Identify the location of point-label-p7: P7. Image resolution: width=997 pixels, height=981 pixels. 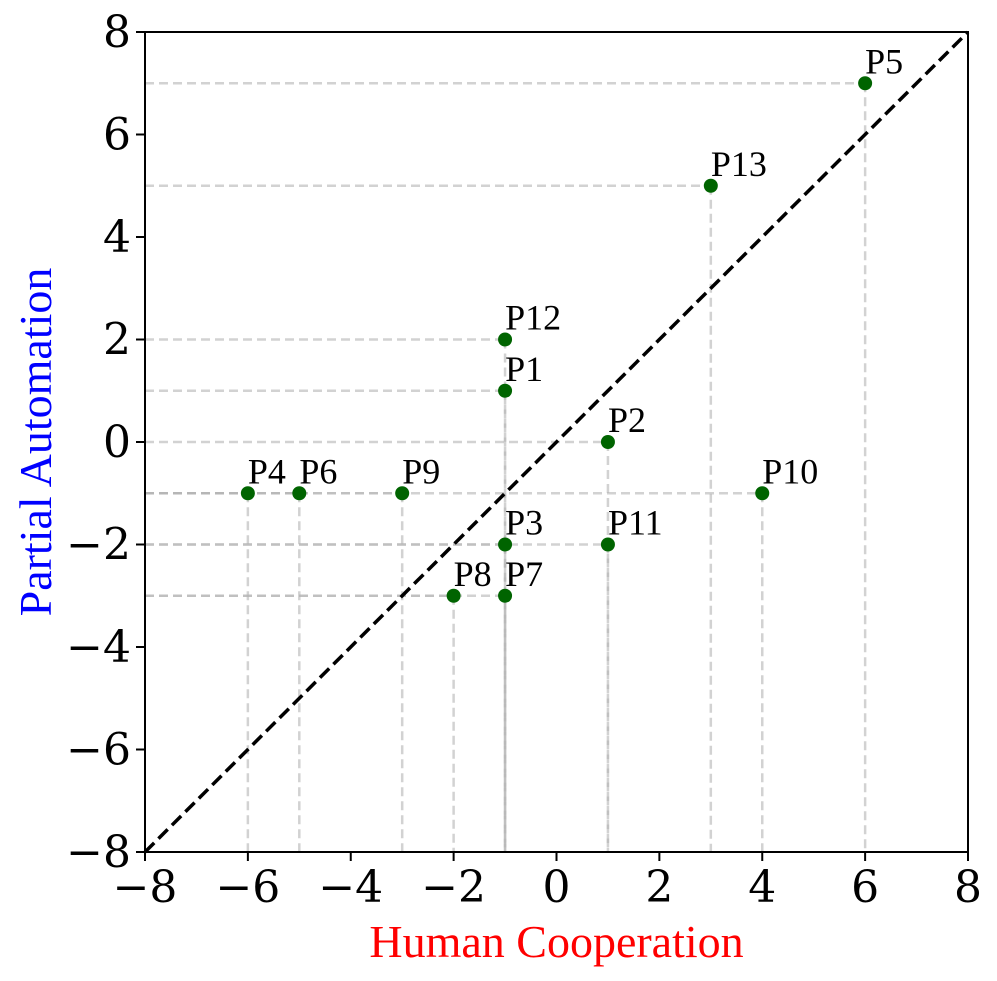
(524, 574).